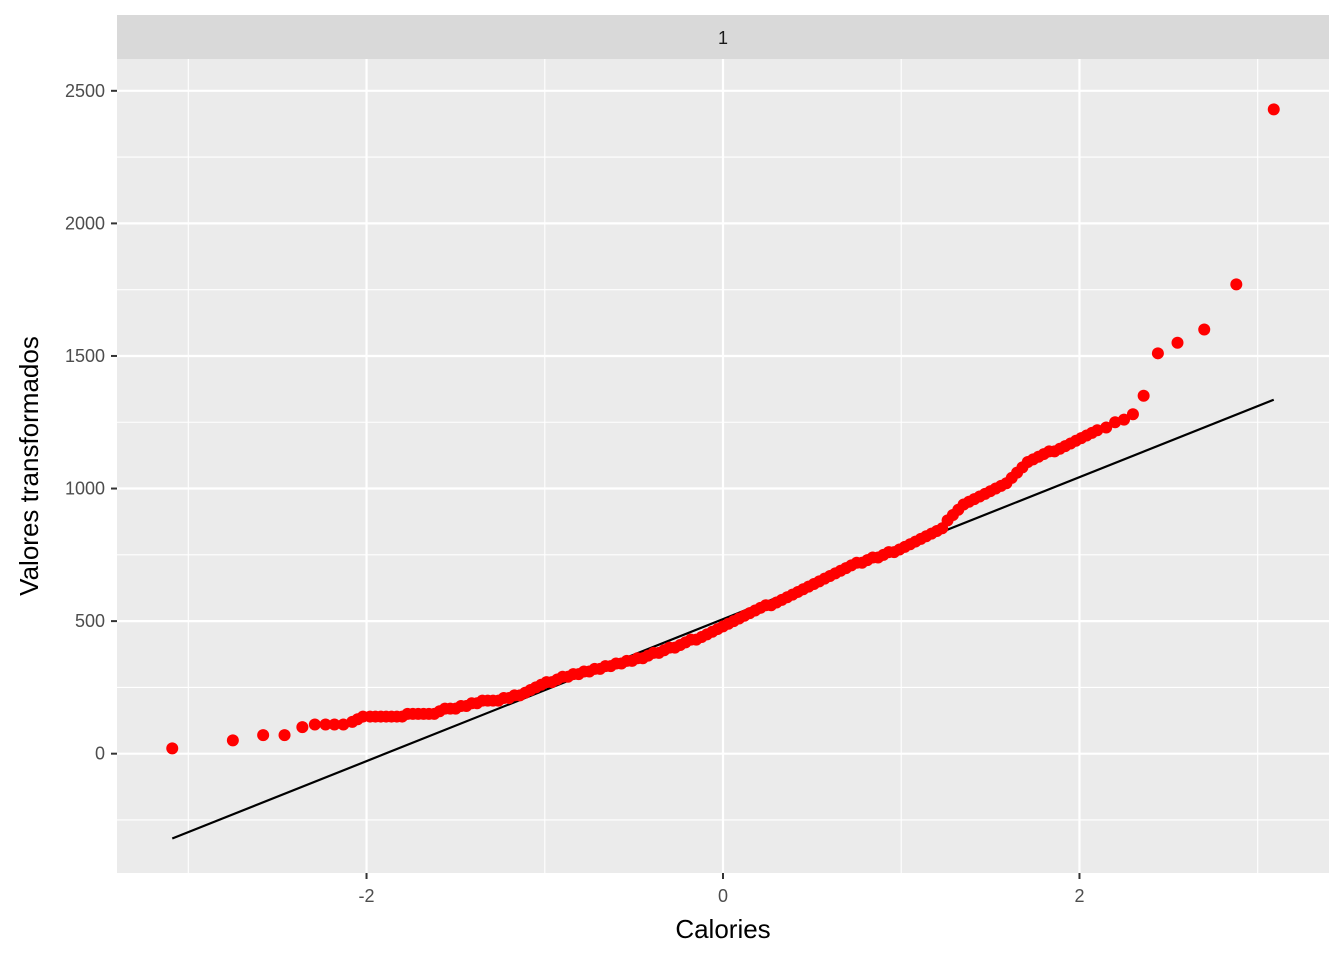 This screenshot has width=1344, height=960. I want to click on facet-strip-label: 1, so click(723, 38).